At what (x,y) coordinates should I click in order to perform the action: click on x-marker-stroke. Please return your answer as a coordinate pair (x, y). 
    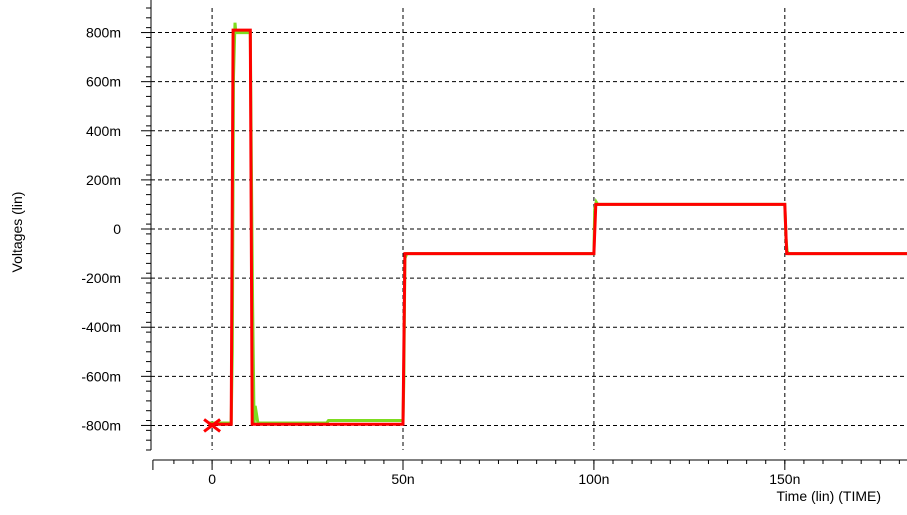
    Looking at the image, I should click on (212, 425).